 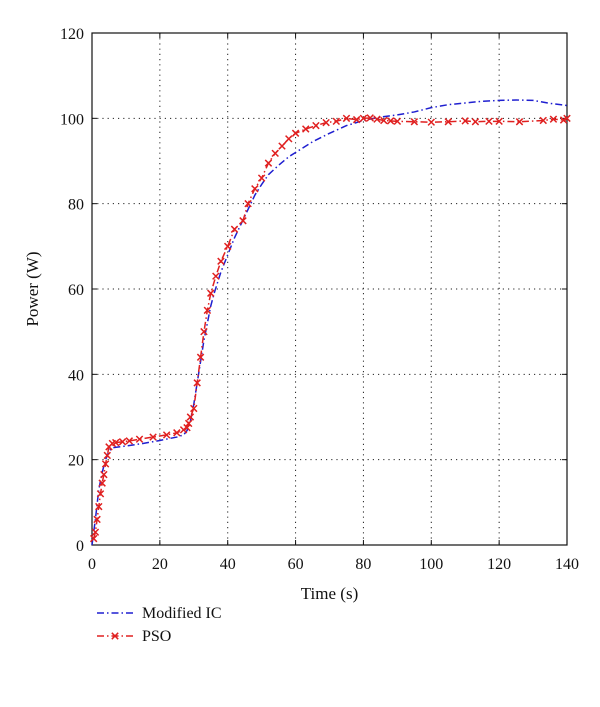 I want to click on legend-label-pso: PSO, so click(x=156, y=636).